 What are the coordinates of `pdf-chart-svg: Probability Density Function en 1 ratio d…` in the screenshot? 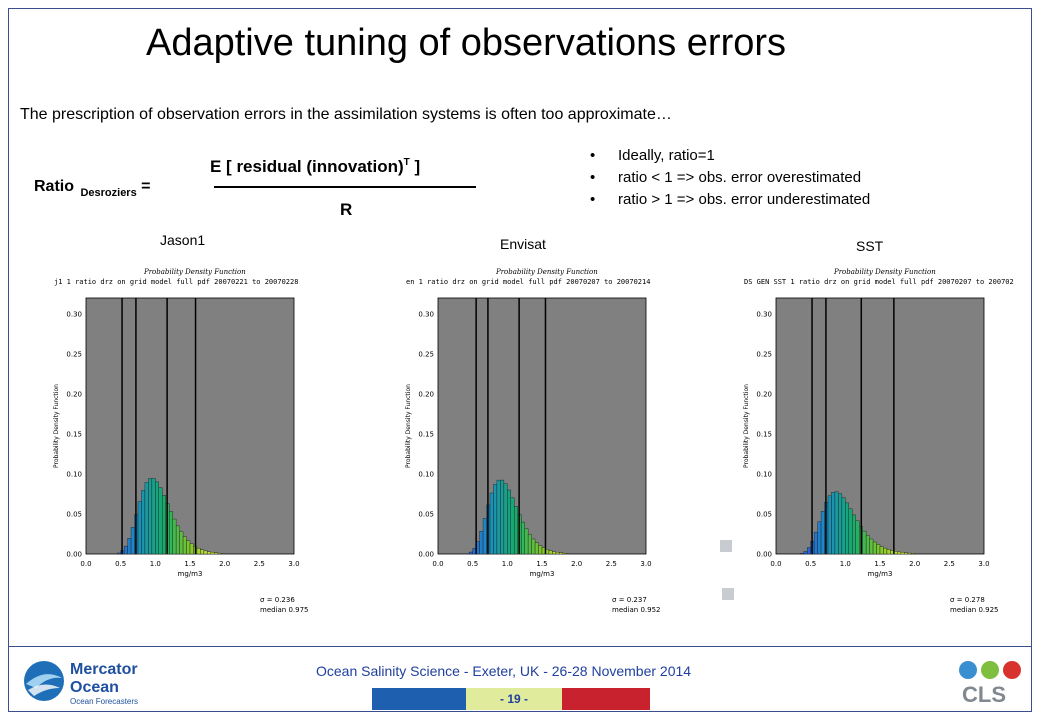 It's located at (533, 441).